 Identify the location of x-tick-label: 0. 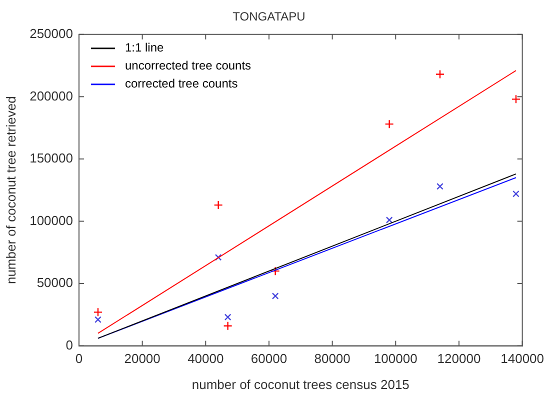
(79, 358).